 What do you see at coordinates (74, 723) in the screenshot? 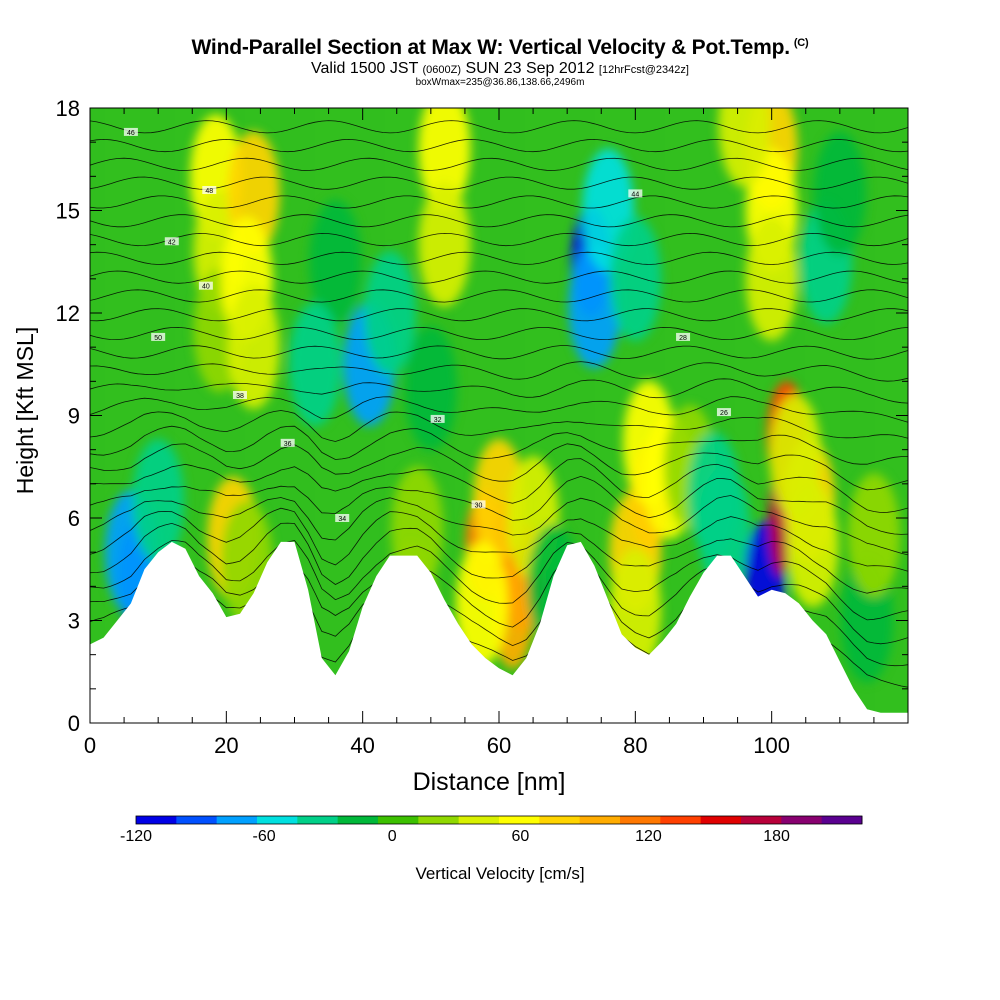
I see `y-tick-label: 0` at bounding box center [74, 723].